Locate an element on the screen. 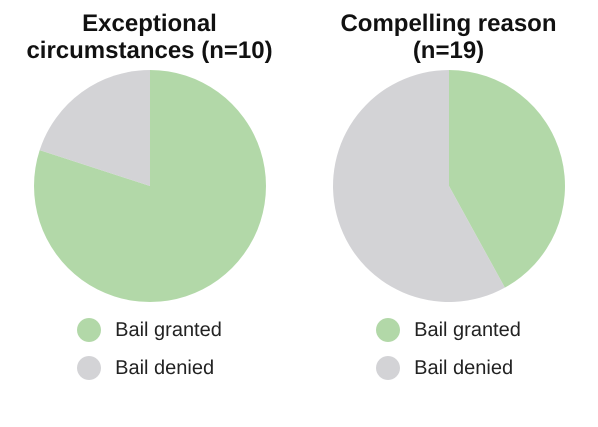 Image resolution: width=598 pixels, height=427 pixels. chart-title: Exceptional circumstances (n=10) is located at coordinates (149, 38).